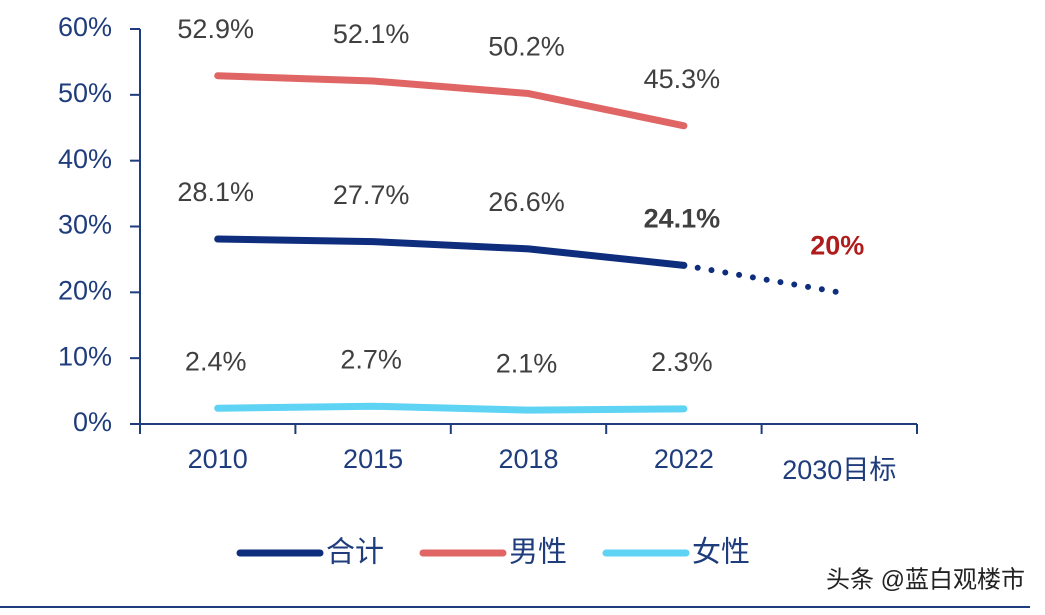 The width and height of the screenshot is (1045, 615). What do you see at coordinates (682, 79) in the screenshot?
I see `data-label: 45.3%` at bounding box center [682, 79].